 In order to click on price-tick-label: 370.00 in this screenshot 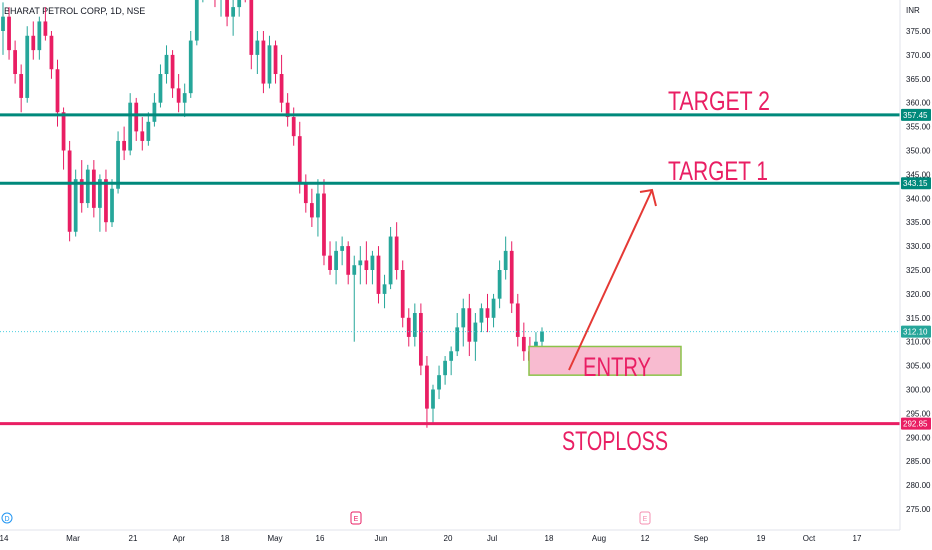, I will do `click(918, 55)`.